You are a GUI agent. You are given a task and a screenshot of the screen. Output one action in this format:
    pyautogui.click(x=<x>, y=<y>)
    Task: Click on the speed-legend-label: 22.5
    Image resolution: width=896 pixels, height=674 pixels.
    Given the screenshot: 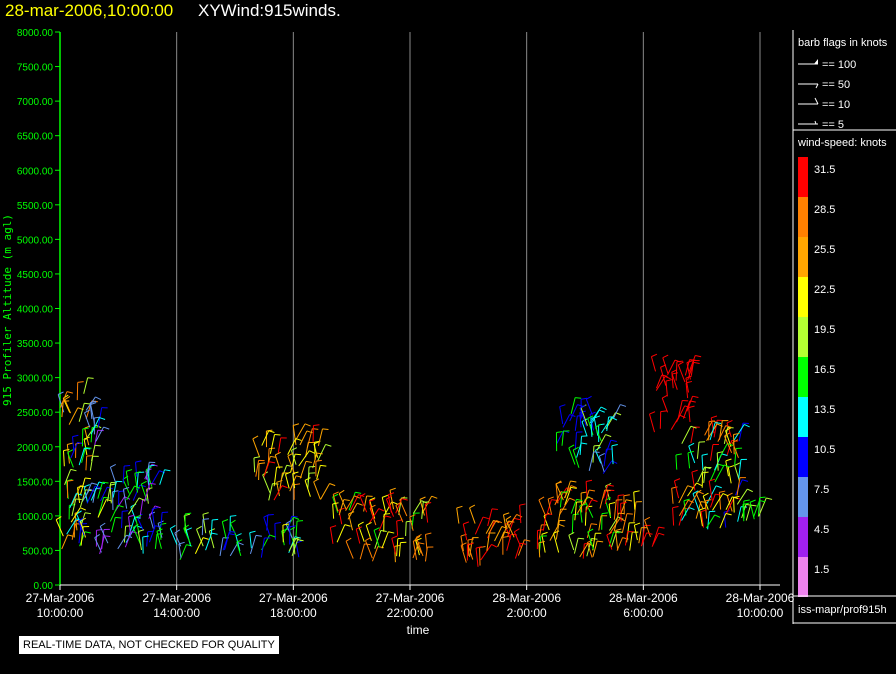 What is the action you would take?
    pyautogui.click(x=824, y=290)
    